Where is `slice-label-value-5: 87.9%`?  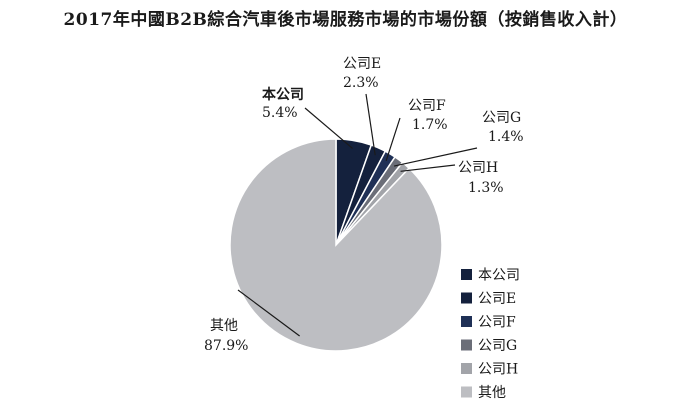
slice-label-value-5: 87.9% is located at coordinates (226, 346).